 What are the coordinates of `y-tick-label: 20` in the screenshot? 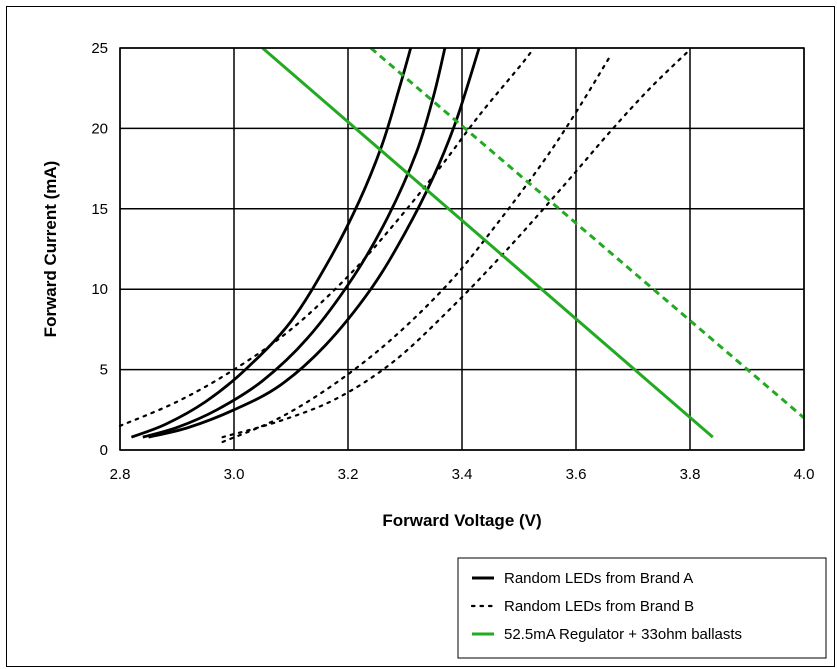 It's located at (99, 128).